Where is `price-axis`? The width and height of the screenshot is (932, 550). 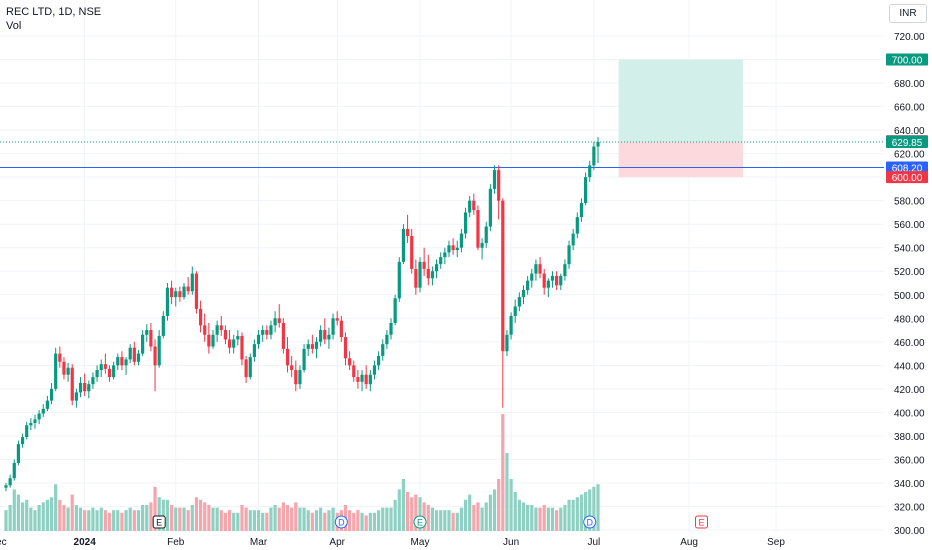
price-axis is located at coordinates (908, 275).